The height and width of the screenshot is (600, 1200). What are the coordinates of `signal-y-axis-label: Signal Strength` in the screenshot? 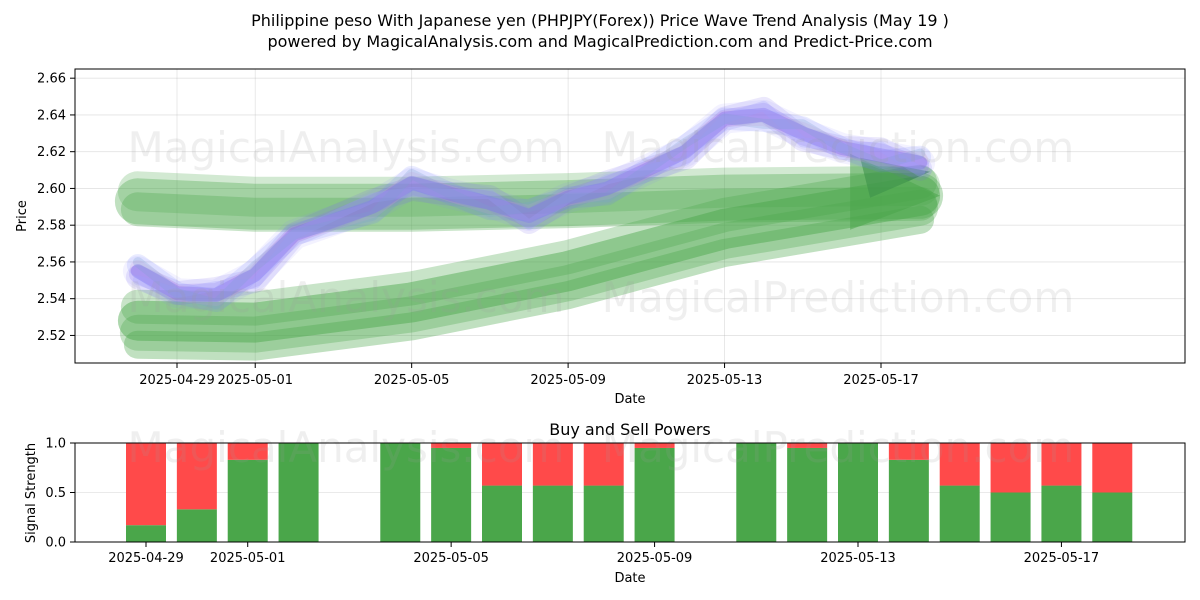 It's located at (31, 493).